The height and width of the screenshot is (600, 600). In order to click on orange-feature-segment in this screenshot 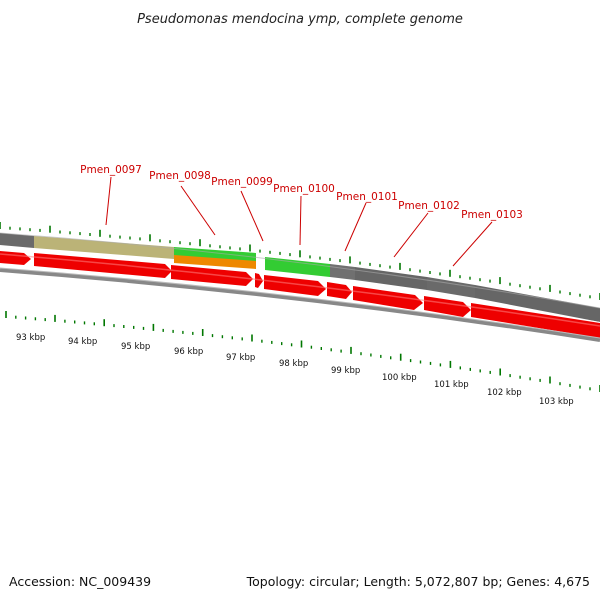, I will do `click(215, 262)`.